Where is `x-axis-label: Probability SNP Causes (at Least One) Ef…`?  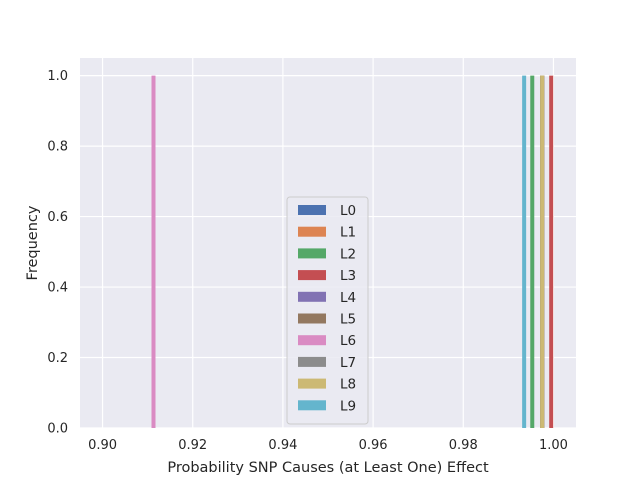 x-axis-label: Probability SNP Causes (at Least One) Ef… is located at coordinates (328, 468).